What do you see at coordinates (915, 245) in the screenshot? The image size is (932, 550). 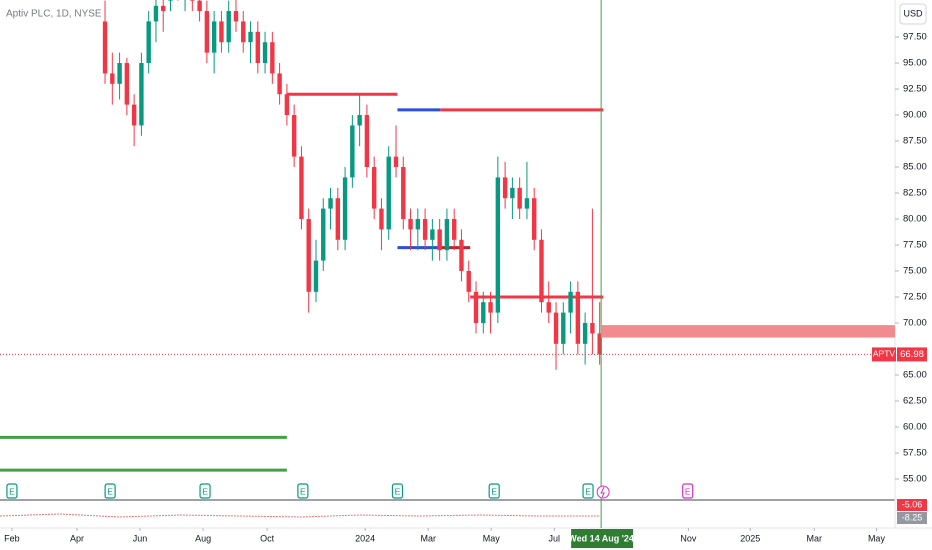 I see `y-tick-label: 77.50` at bounding box center [915, 245].